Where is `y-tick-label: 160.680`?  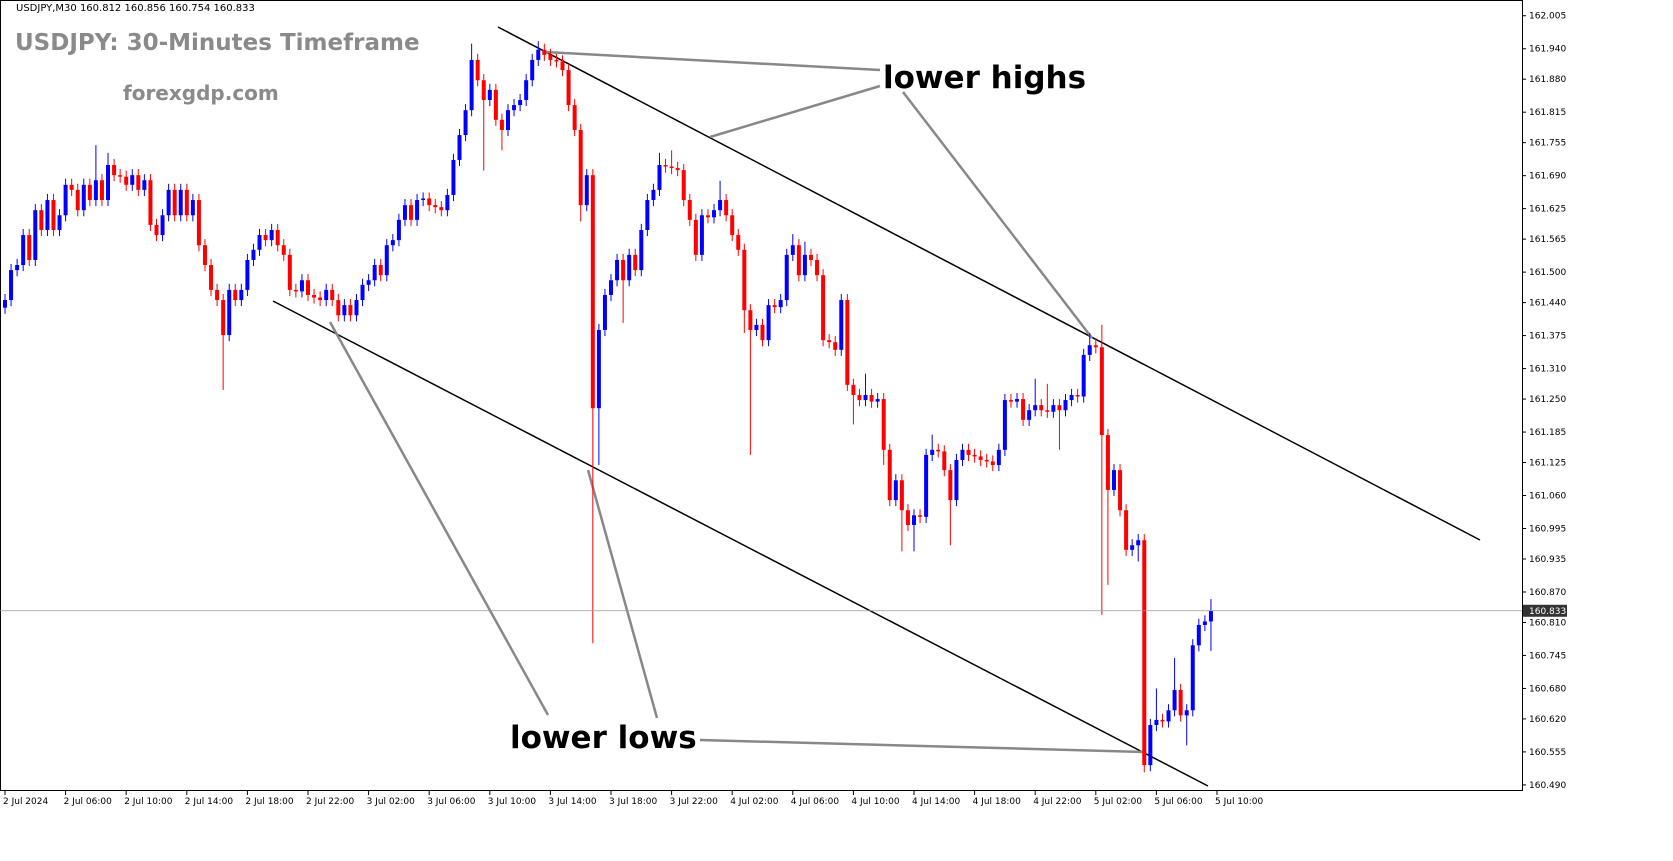 y-tick-label: 160.680 is located at coordinates (1547, 689).